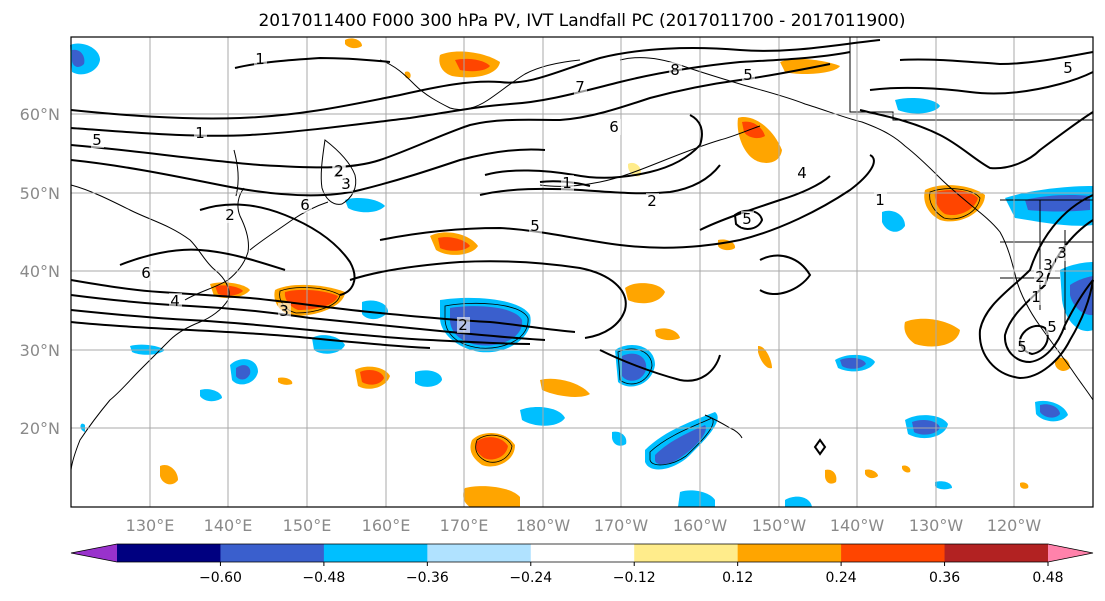  I want to click on contour-label: 8, so click(675, 70).